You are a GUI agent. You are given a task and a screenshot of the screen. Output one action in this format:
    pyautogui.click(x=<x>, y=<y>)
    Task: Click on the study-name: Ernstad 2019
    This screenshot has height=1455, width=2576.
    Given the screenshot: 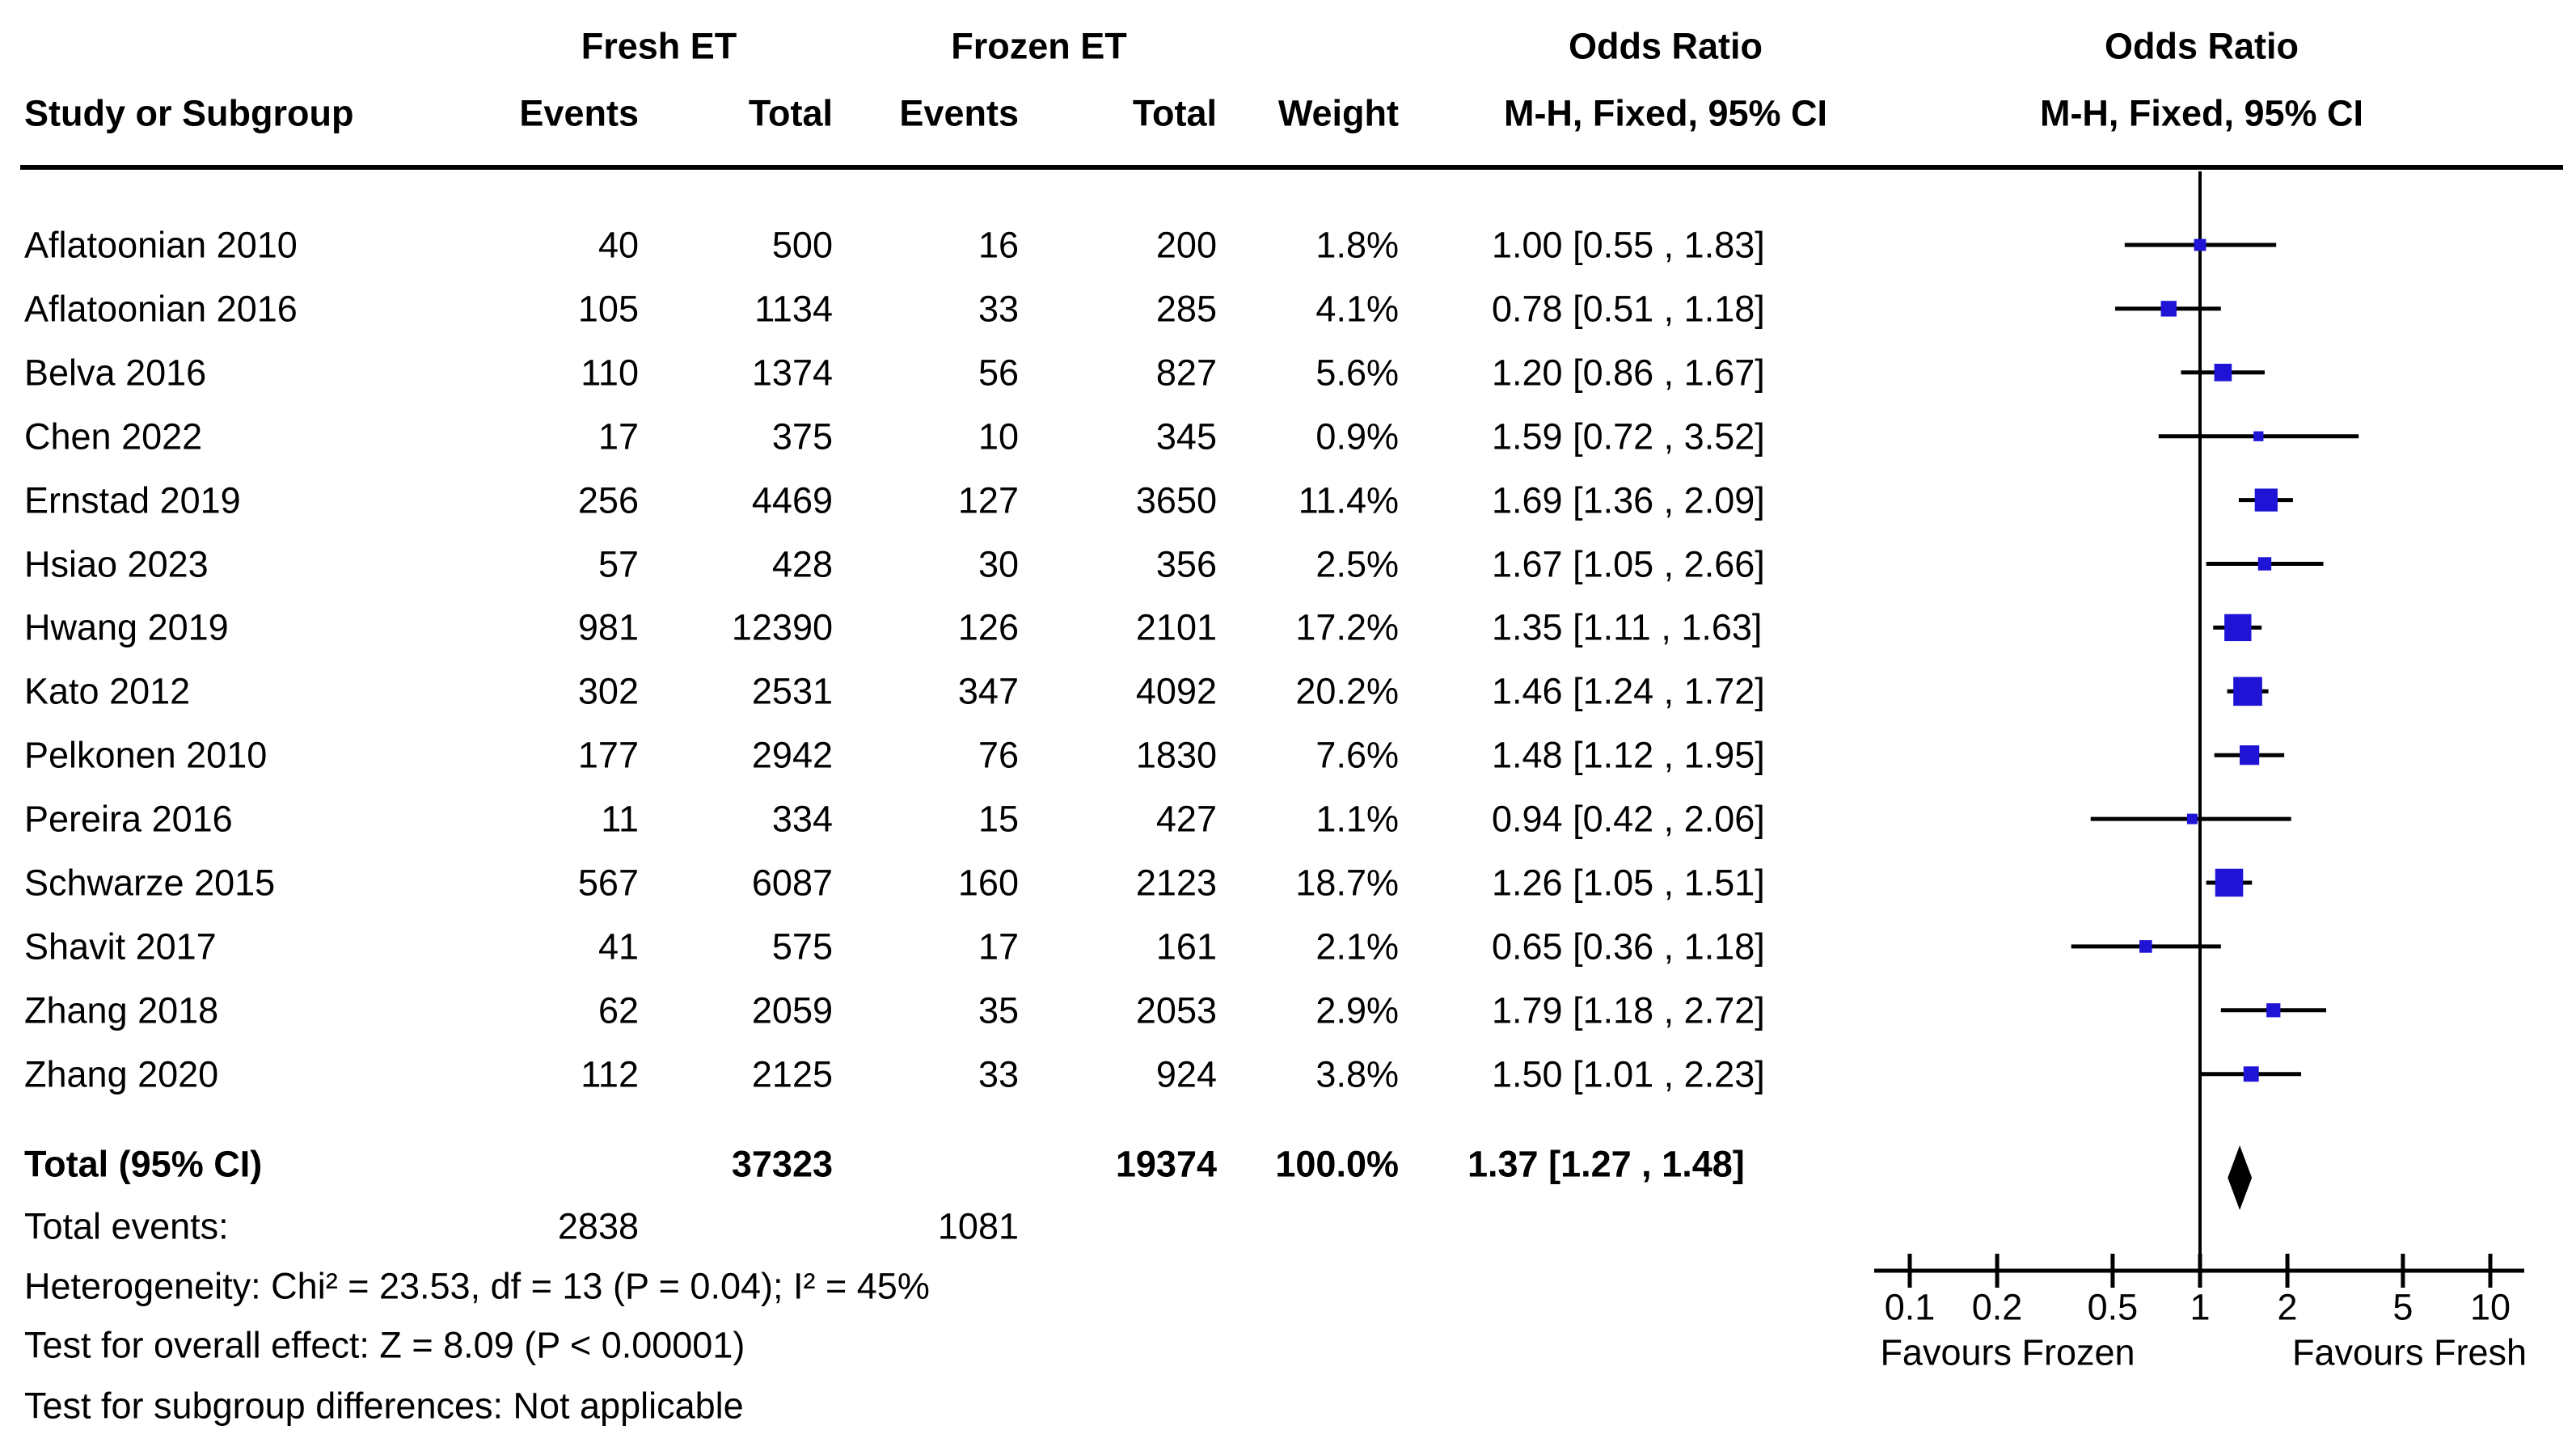 What is the action you would take?
    pyautogui.click(x=132, y=500)
    